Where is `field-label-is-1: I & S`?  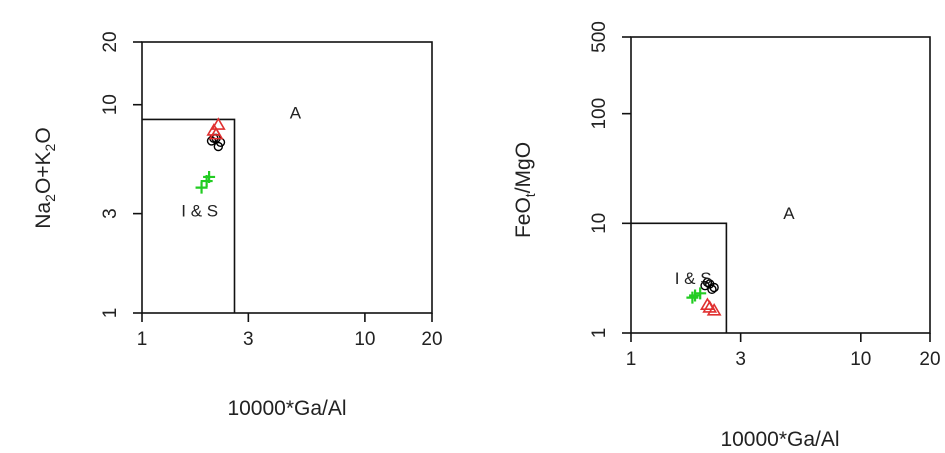
field-label-is-1: I & S is located at coordinates (199, 211).